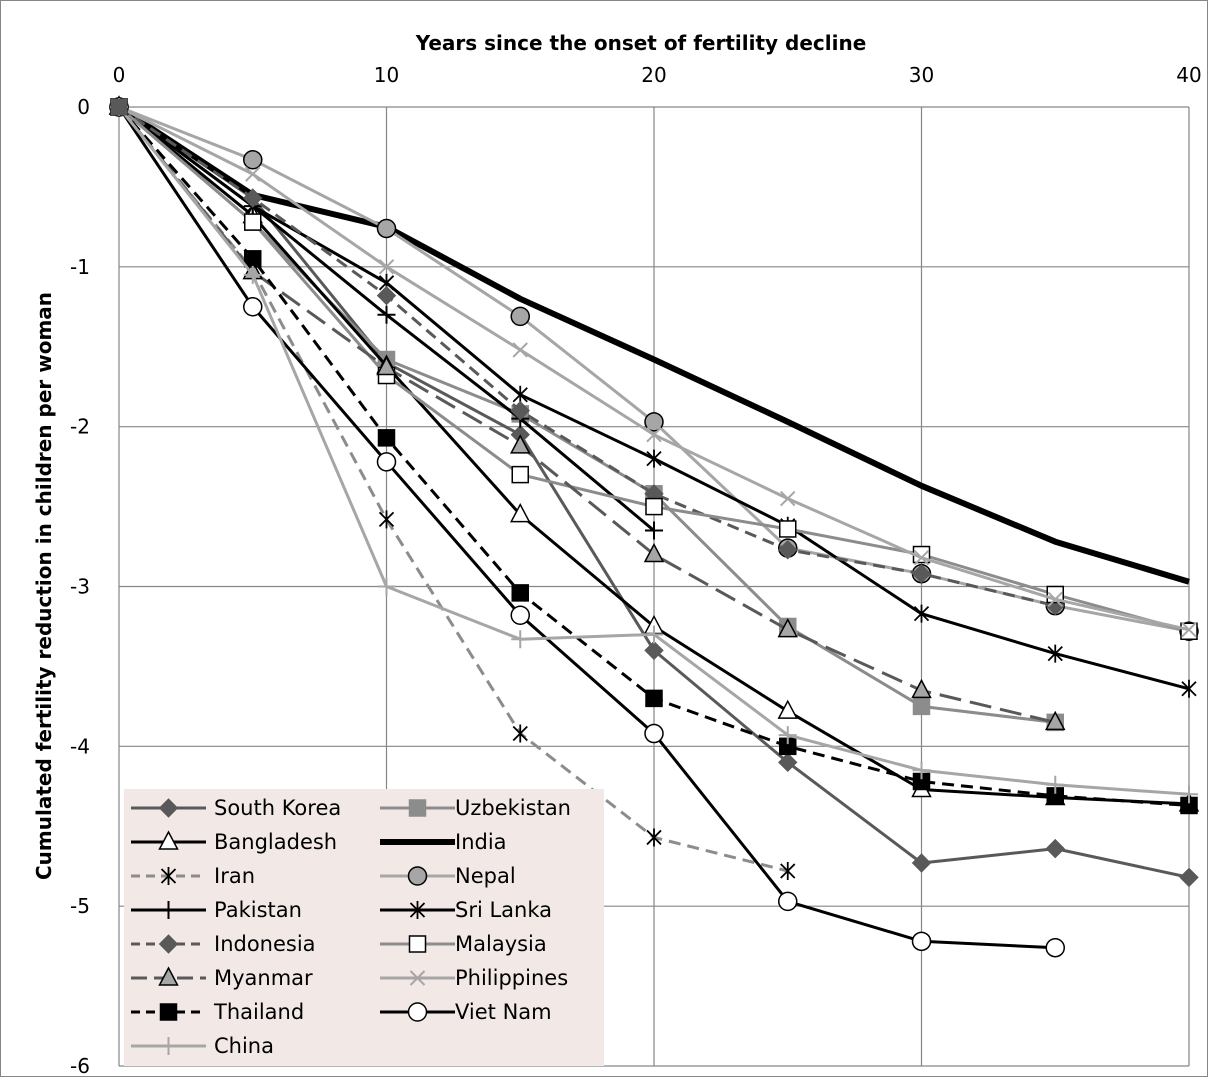 This screenshot has height=1077, width=1208. Describe the element at coordinates (217, 1012) in the screenshot. I see `legend-item-thailand: Thailand` at that location.